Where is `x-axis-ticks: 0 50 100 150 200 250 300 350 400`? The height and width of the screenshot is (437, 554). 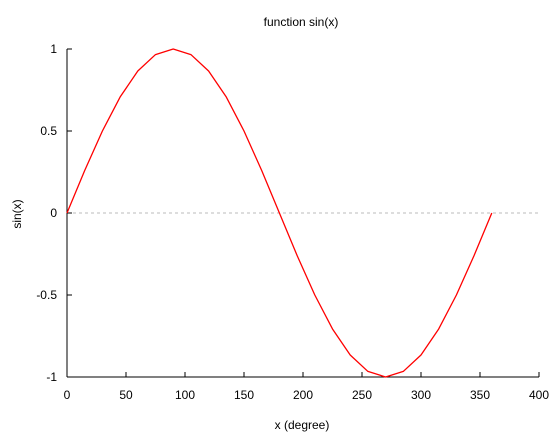
x-axis-ticks: 0 50 100 150 200 250 300 350 400 is located at coordinates (306, 387).